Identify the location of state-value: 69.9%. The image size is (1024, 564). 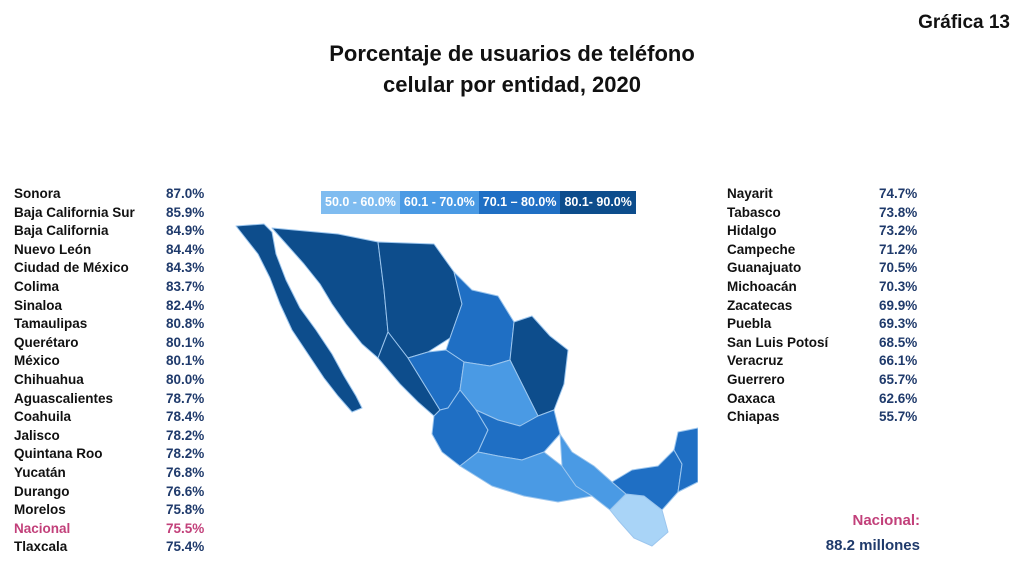
(898, 305).